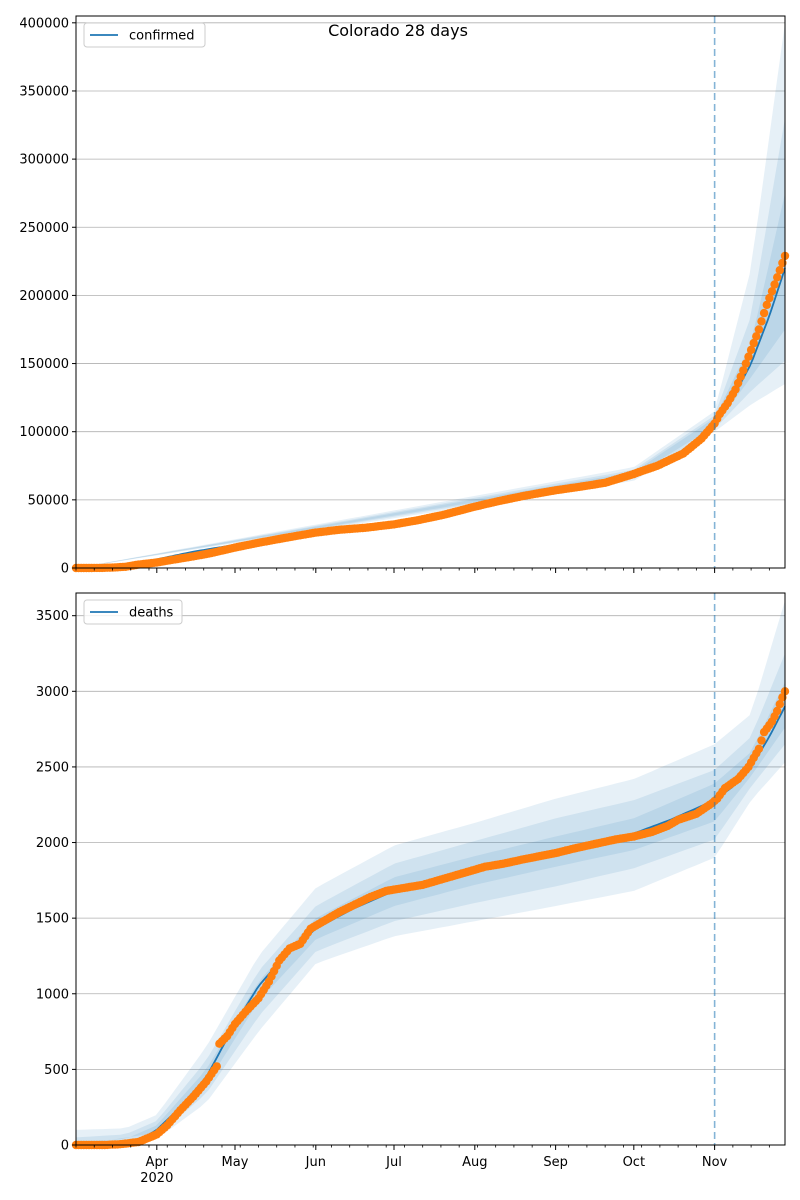 This screenshot has height=1200, width=800. What do you see at coordinates (157, 1162) in the screenshot?
I see `x-tick-label: Apr` at bounding box center [157, 1162].